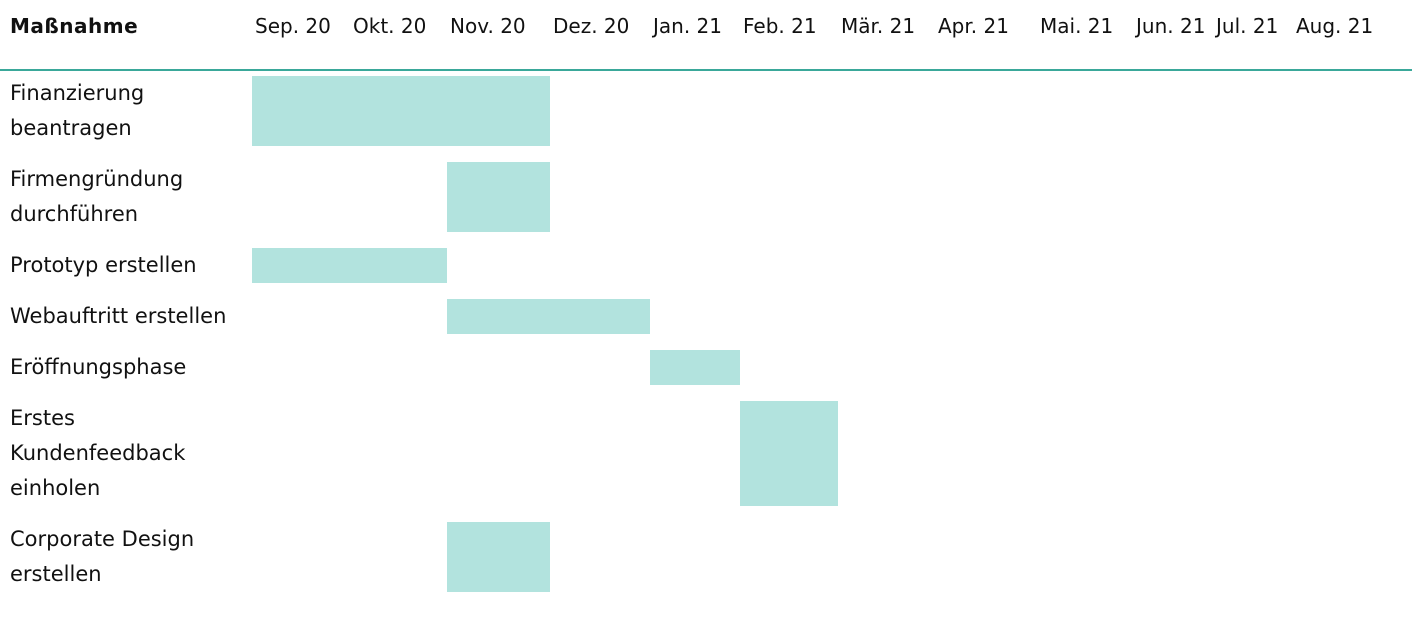  Describe the element at coordinates (687, 26) in the screenshot. I see `month-label: Jan. 21` at that location.